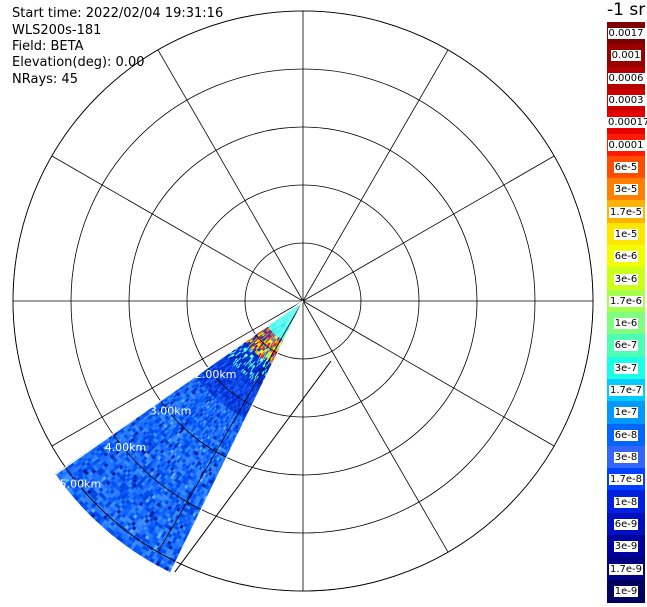 This screenshot has height=607, width=647. What do you see at coordinates (626, 391) in the screenshot?
I see `colorbar-tick-label: 1.7e-7` at bounding box center [626, 391].